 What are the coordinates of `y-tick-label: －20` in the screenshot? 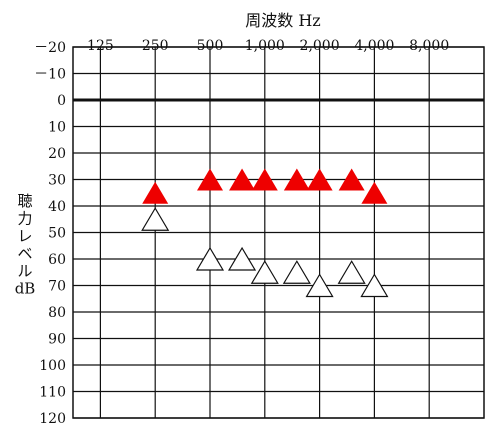 It's located at (50, 48).